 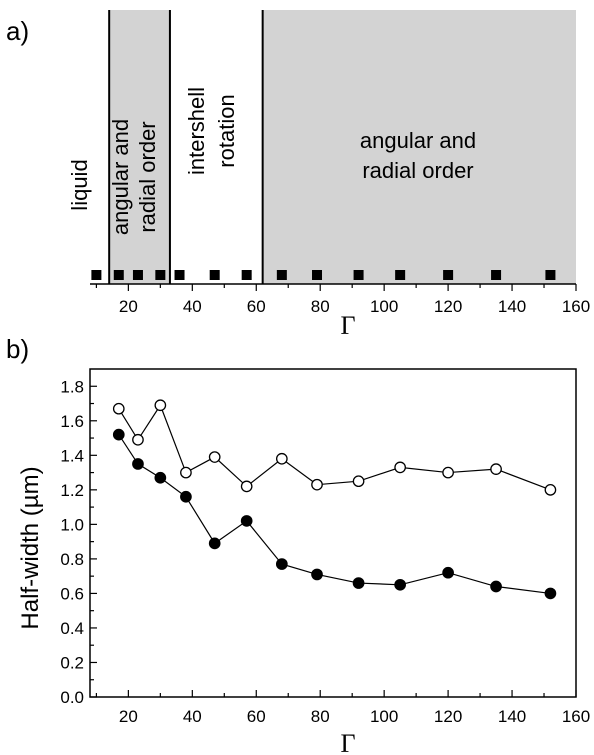 I want to click on panel-a-boundaries, so click(x=186, y=147).